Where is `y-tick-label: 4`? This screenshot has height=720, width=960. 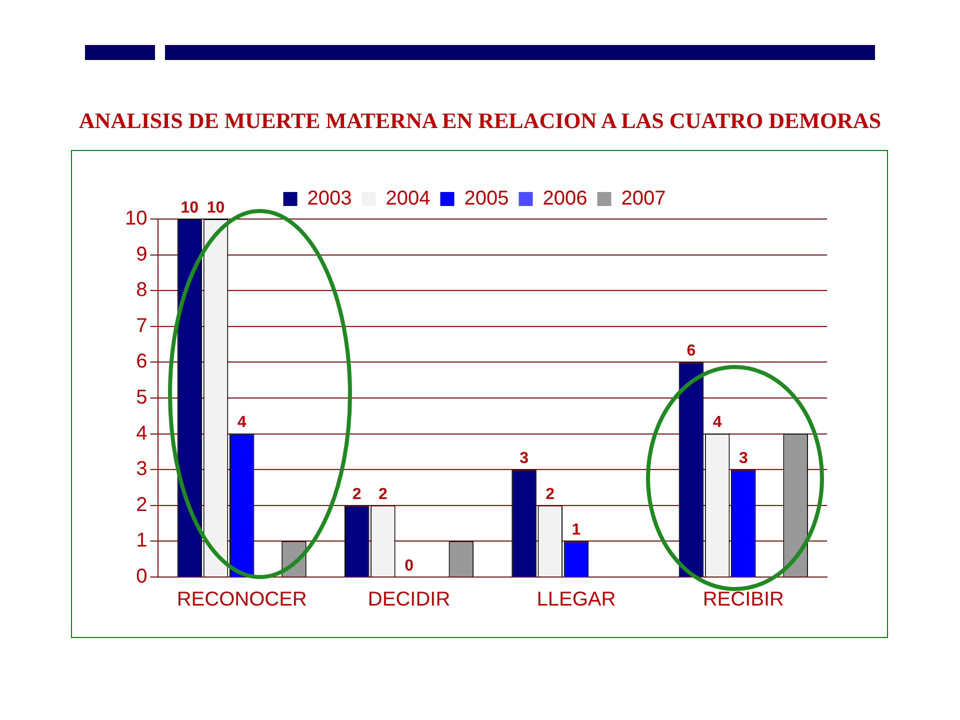
y-tick-label: 4 is located at coordinates (142, 433).